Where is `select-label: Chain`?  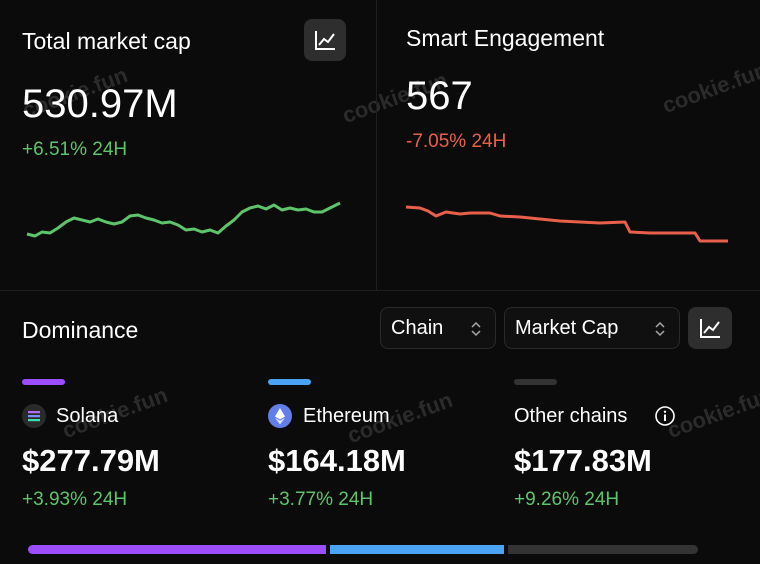
select-label: Chain is located at coordinates (417, 327).